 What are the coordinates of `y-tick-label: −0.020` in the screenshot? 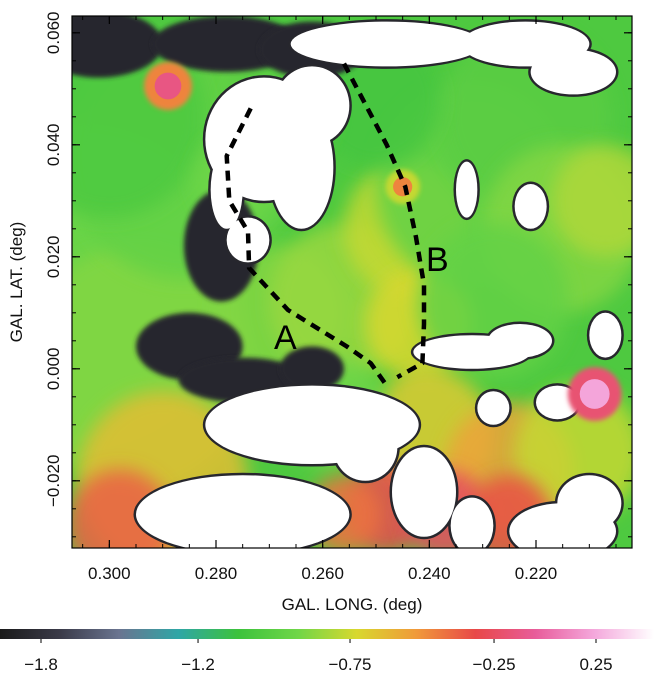 It's located at (53, 481).